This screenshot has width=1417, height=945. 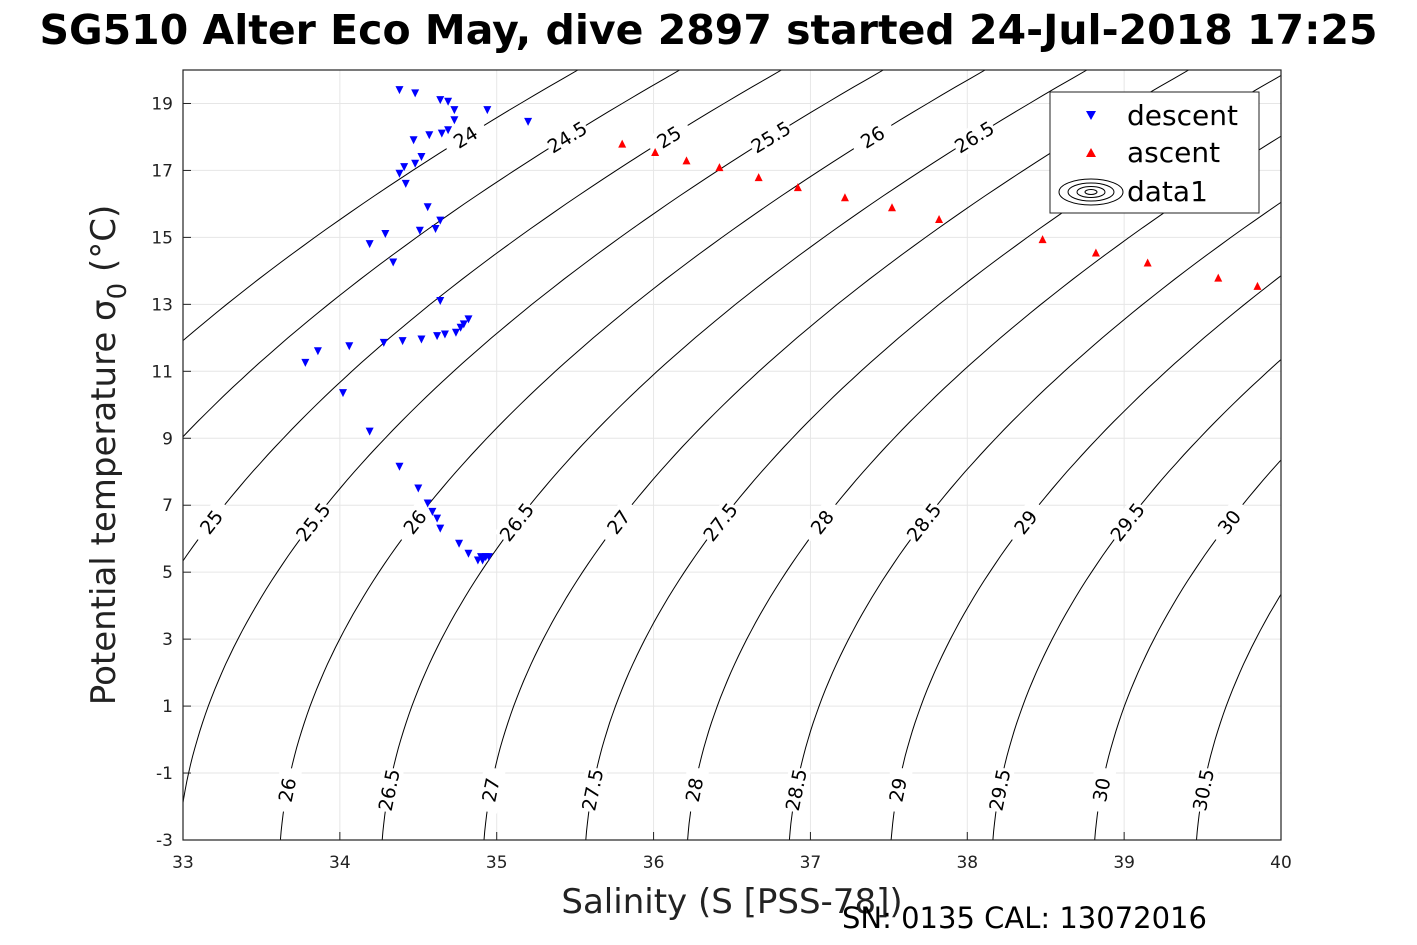 What do you see at coordinates (1124, 863) in the screenshot?
I see `x-tick-label: 39` at bounding box center [1124, 863].